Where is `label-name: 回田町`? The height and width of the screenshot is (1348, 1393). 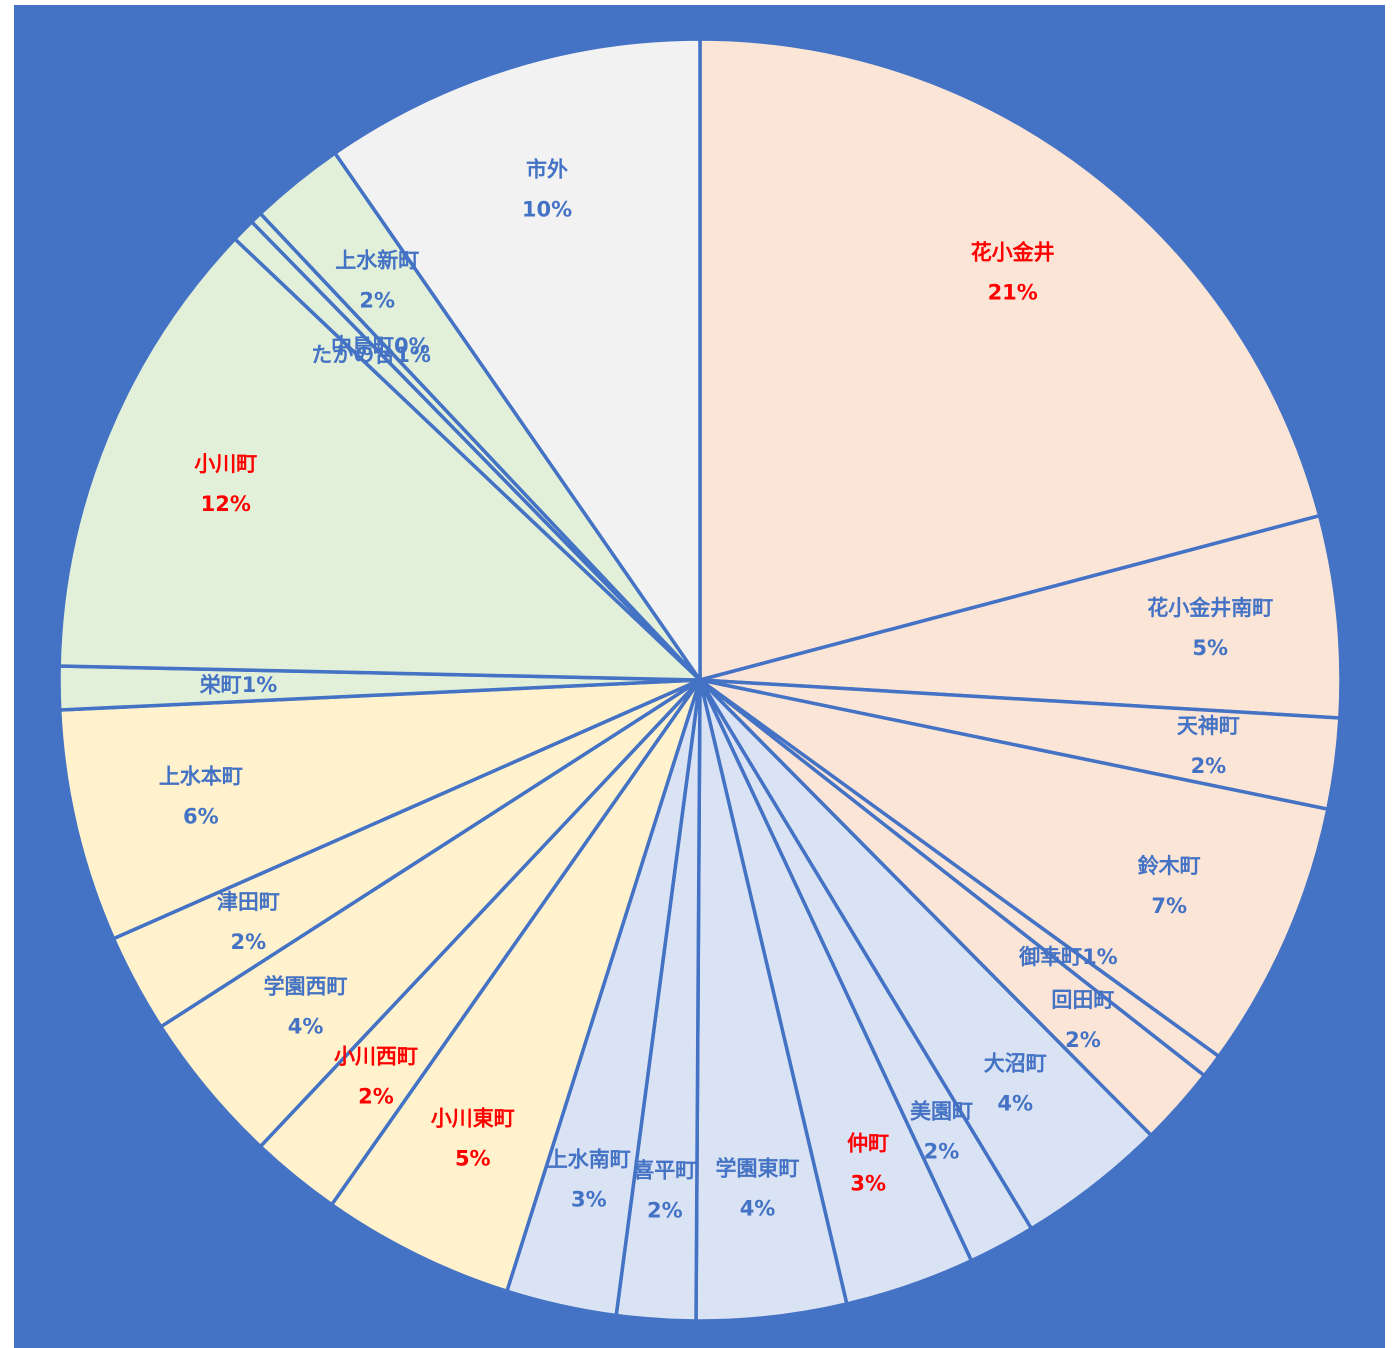
label-name: 回田町 is located at coordinates (1082, 1000).